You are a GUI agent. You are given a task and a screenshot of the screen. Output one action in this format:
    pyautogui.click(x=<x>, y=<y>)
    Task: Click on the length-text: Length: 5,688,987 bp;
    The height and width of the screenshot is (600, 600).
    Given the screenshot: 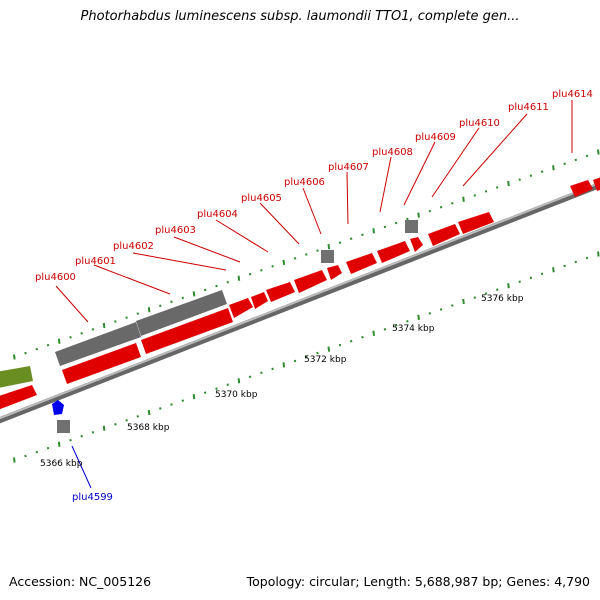 What is the action you would take?
    pyautogui.click(x=433, y=581)
    